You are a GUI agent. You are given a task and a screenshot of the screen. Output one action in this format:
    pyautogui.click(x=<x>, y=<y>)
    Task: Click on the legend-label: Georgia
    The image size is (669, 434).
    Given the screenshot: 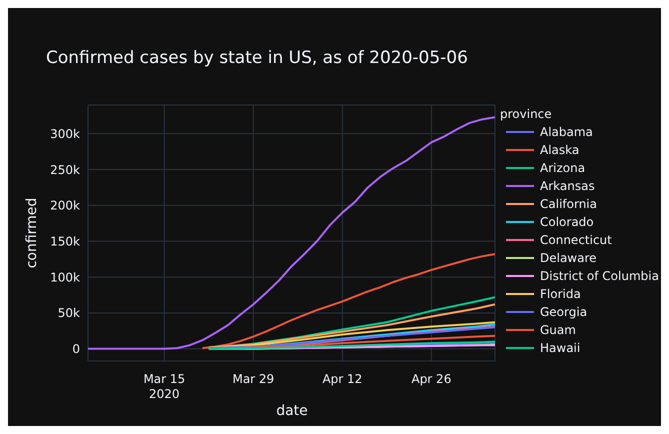 What is the action you would take?
    pyautogui.click(x=564, y=312)
    